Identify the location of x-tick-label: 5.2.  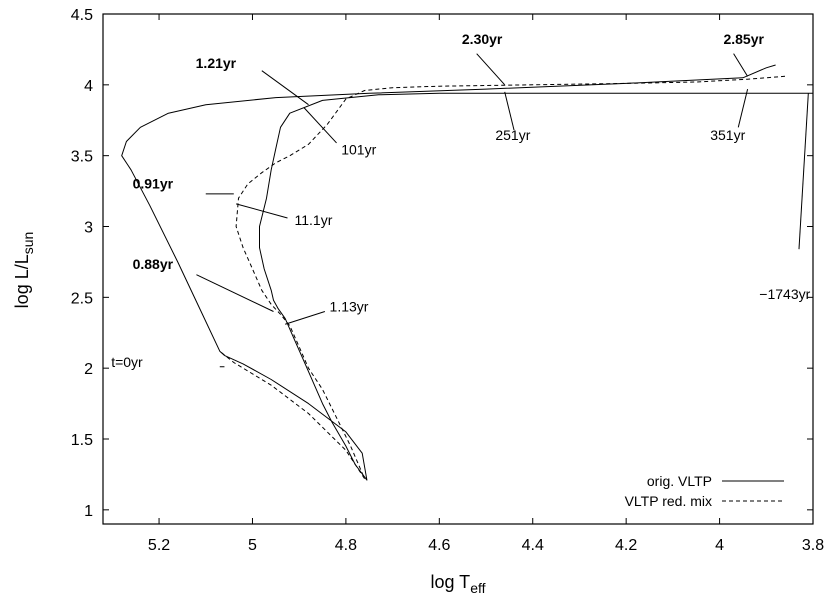
(159, 545).